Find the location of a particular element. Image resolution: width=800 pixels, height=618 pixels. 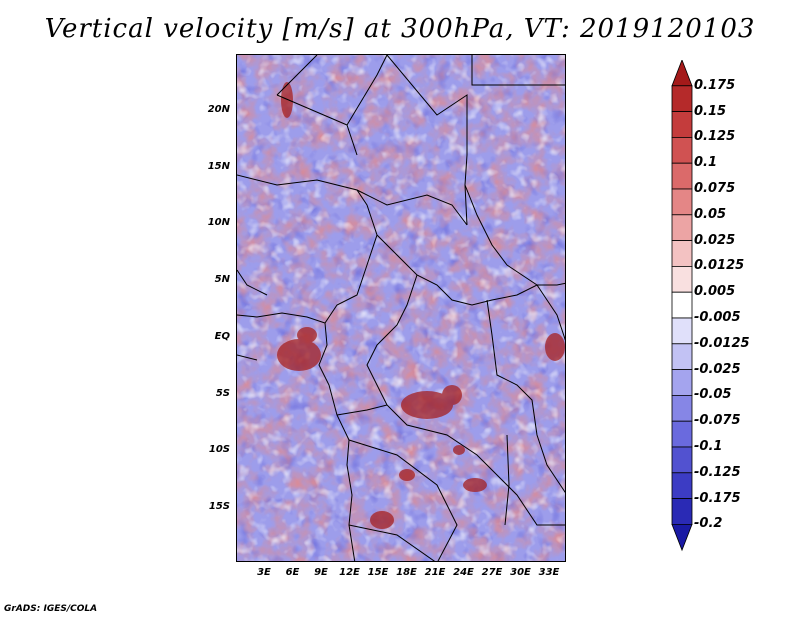

colorbar-tick-label: -0.1 is located at coordinates (708, 446).